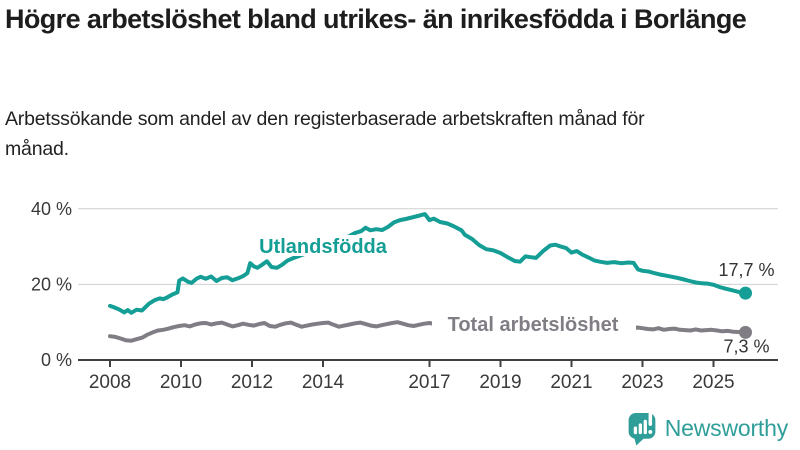  Describe the element at coordinates (713, 382) in the screenshot. I see `x-tick-label: 2025` at that location.